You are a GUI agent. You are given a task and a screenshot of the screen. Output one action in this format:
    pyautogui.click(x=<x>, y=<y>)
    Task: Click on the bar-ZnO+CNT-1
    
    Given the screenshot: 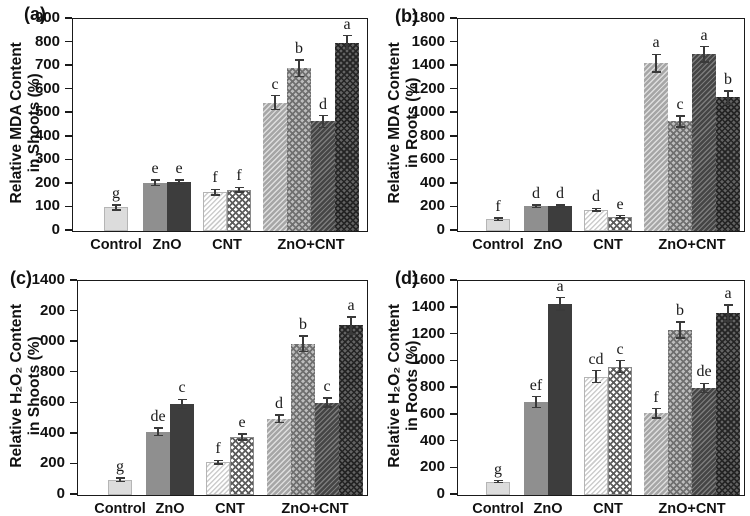 What is the action you would take?
    pyautogui.click(x=656, y=147)
    